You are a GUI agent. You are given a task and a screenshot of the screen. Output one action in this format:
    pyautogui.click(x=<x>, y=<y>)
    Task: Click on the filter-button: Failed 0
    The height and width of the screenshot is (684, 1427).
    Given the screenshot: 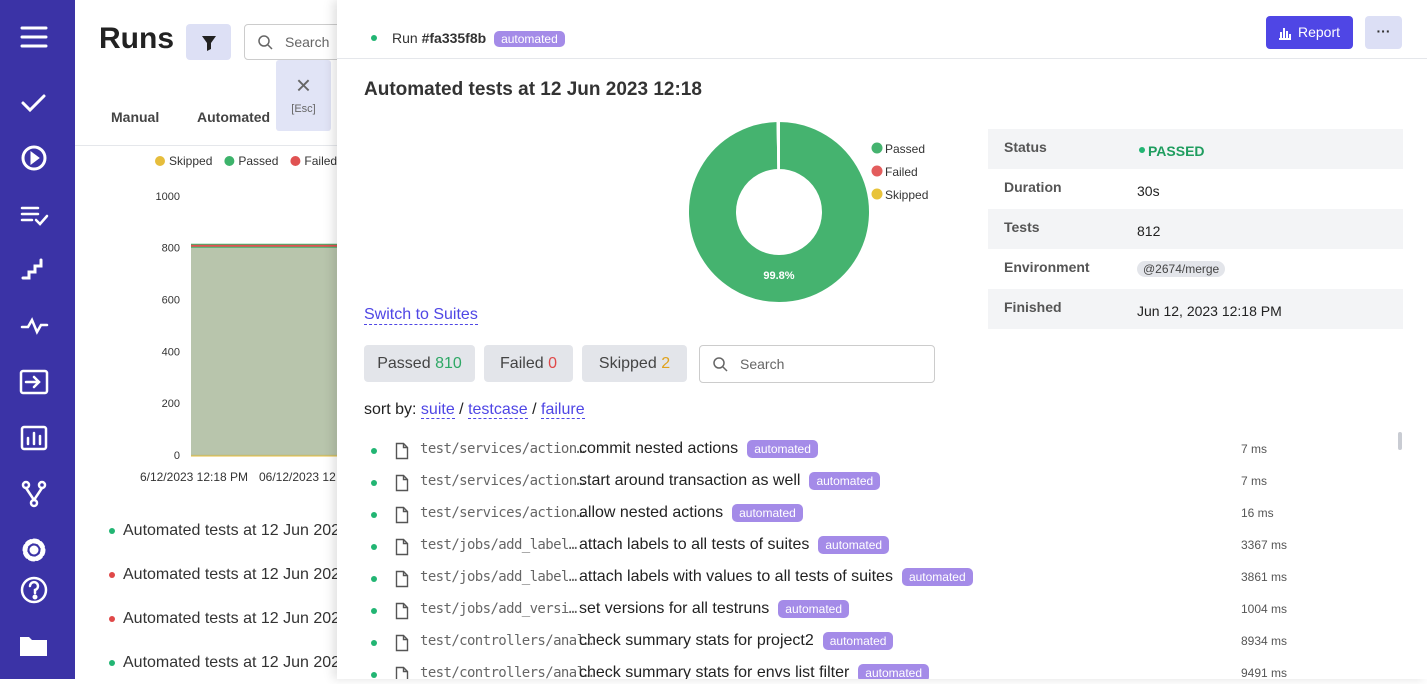 What is the action you would take?
    pyautogui.click(x=528, y=363)
    